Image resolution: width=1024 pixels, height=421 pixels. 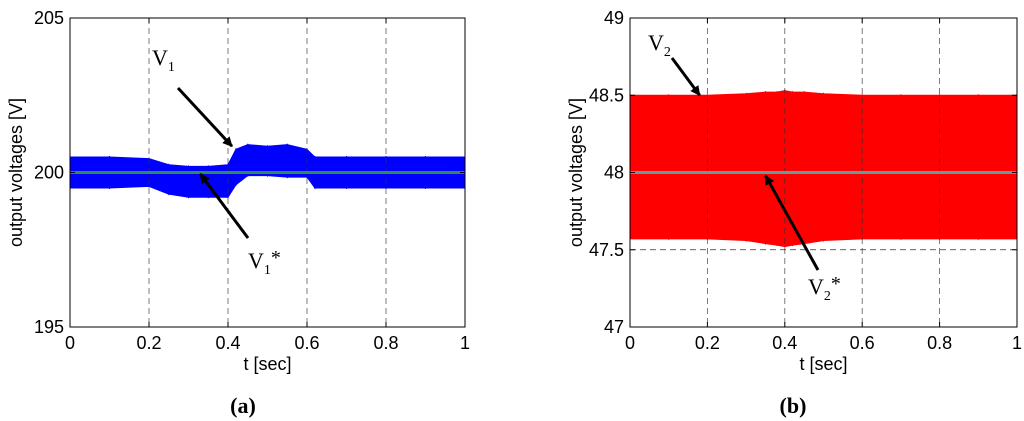 I want to click on annotation-label-2: V2*, so click(x=824, y=288).